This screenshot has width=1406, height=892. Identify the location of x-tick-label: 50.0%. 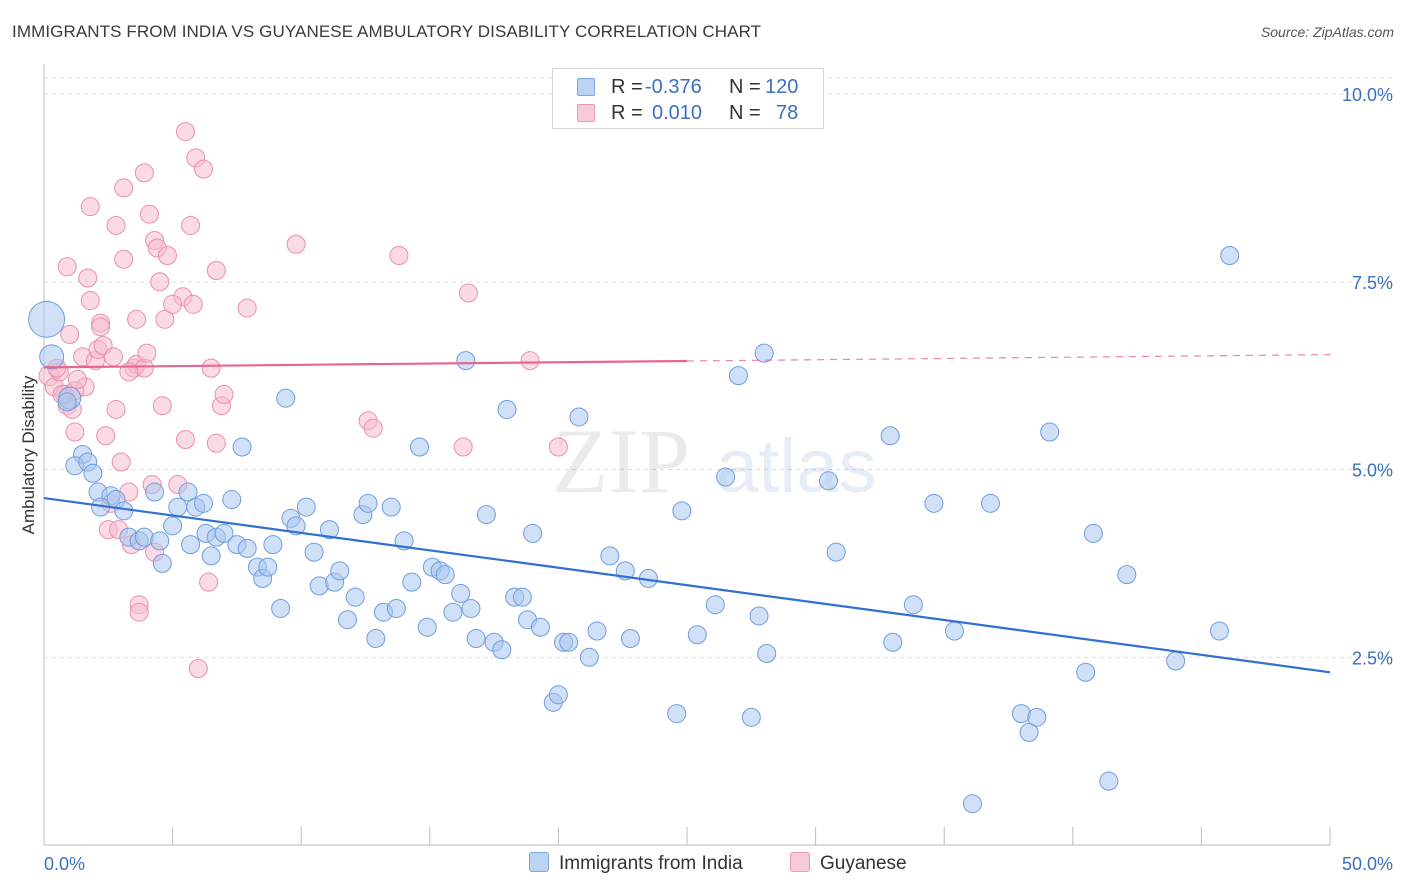
(1367, 864).